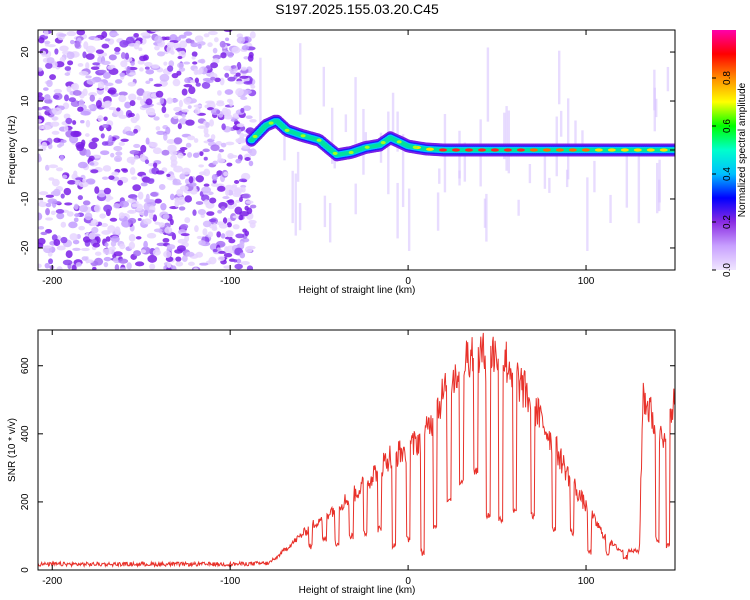 Image resolution: width=750 pixels, height=600 pixels. I want to click on snr-x-axis-label: Height of straight line (km), so click(357, 590).